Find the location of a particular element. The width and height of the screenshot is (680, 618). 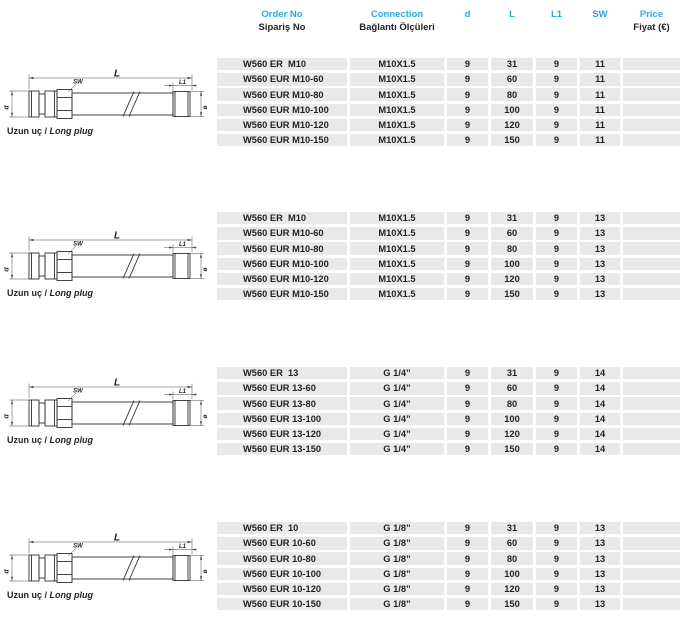

caption-english: Long plug is located at coordinates (71, 131).